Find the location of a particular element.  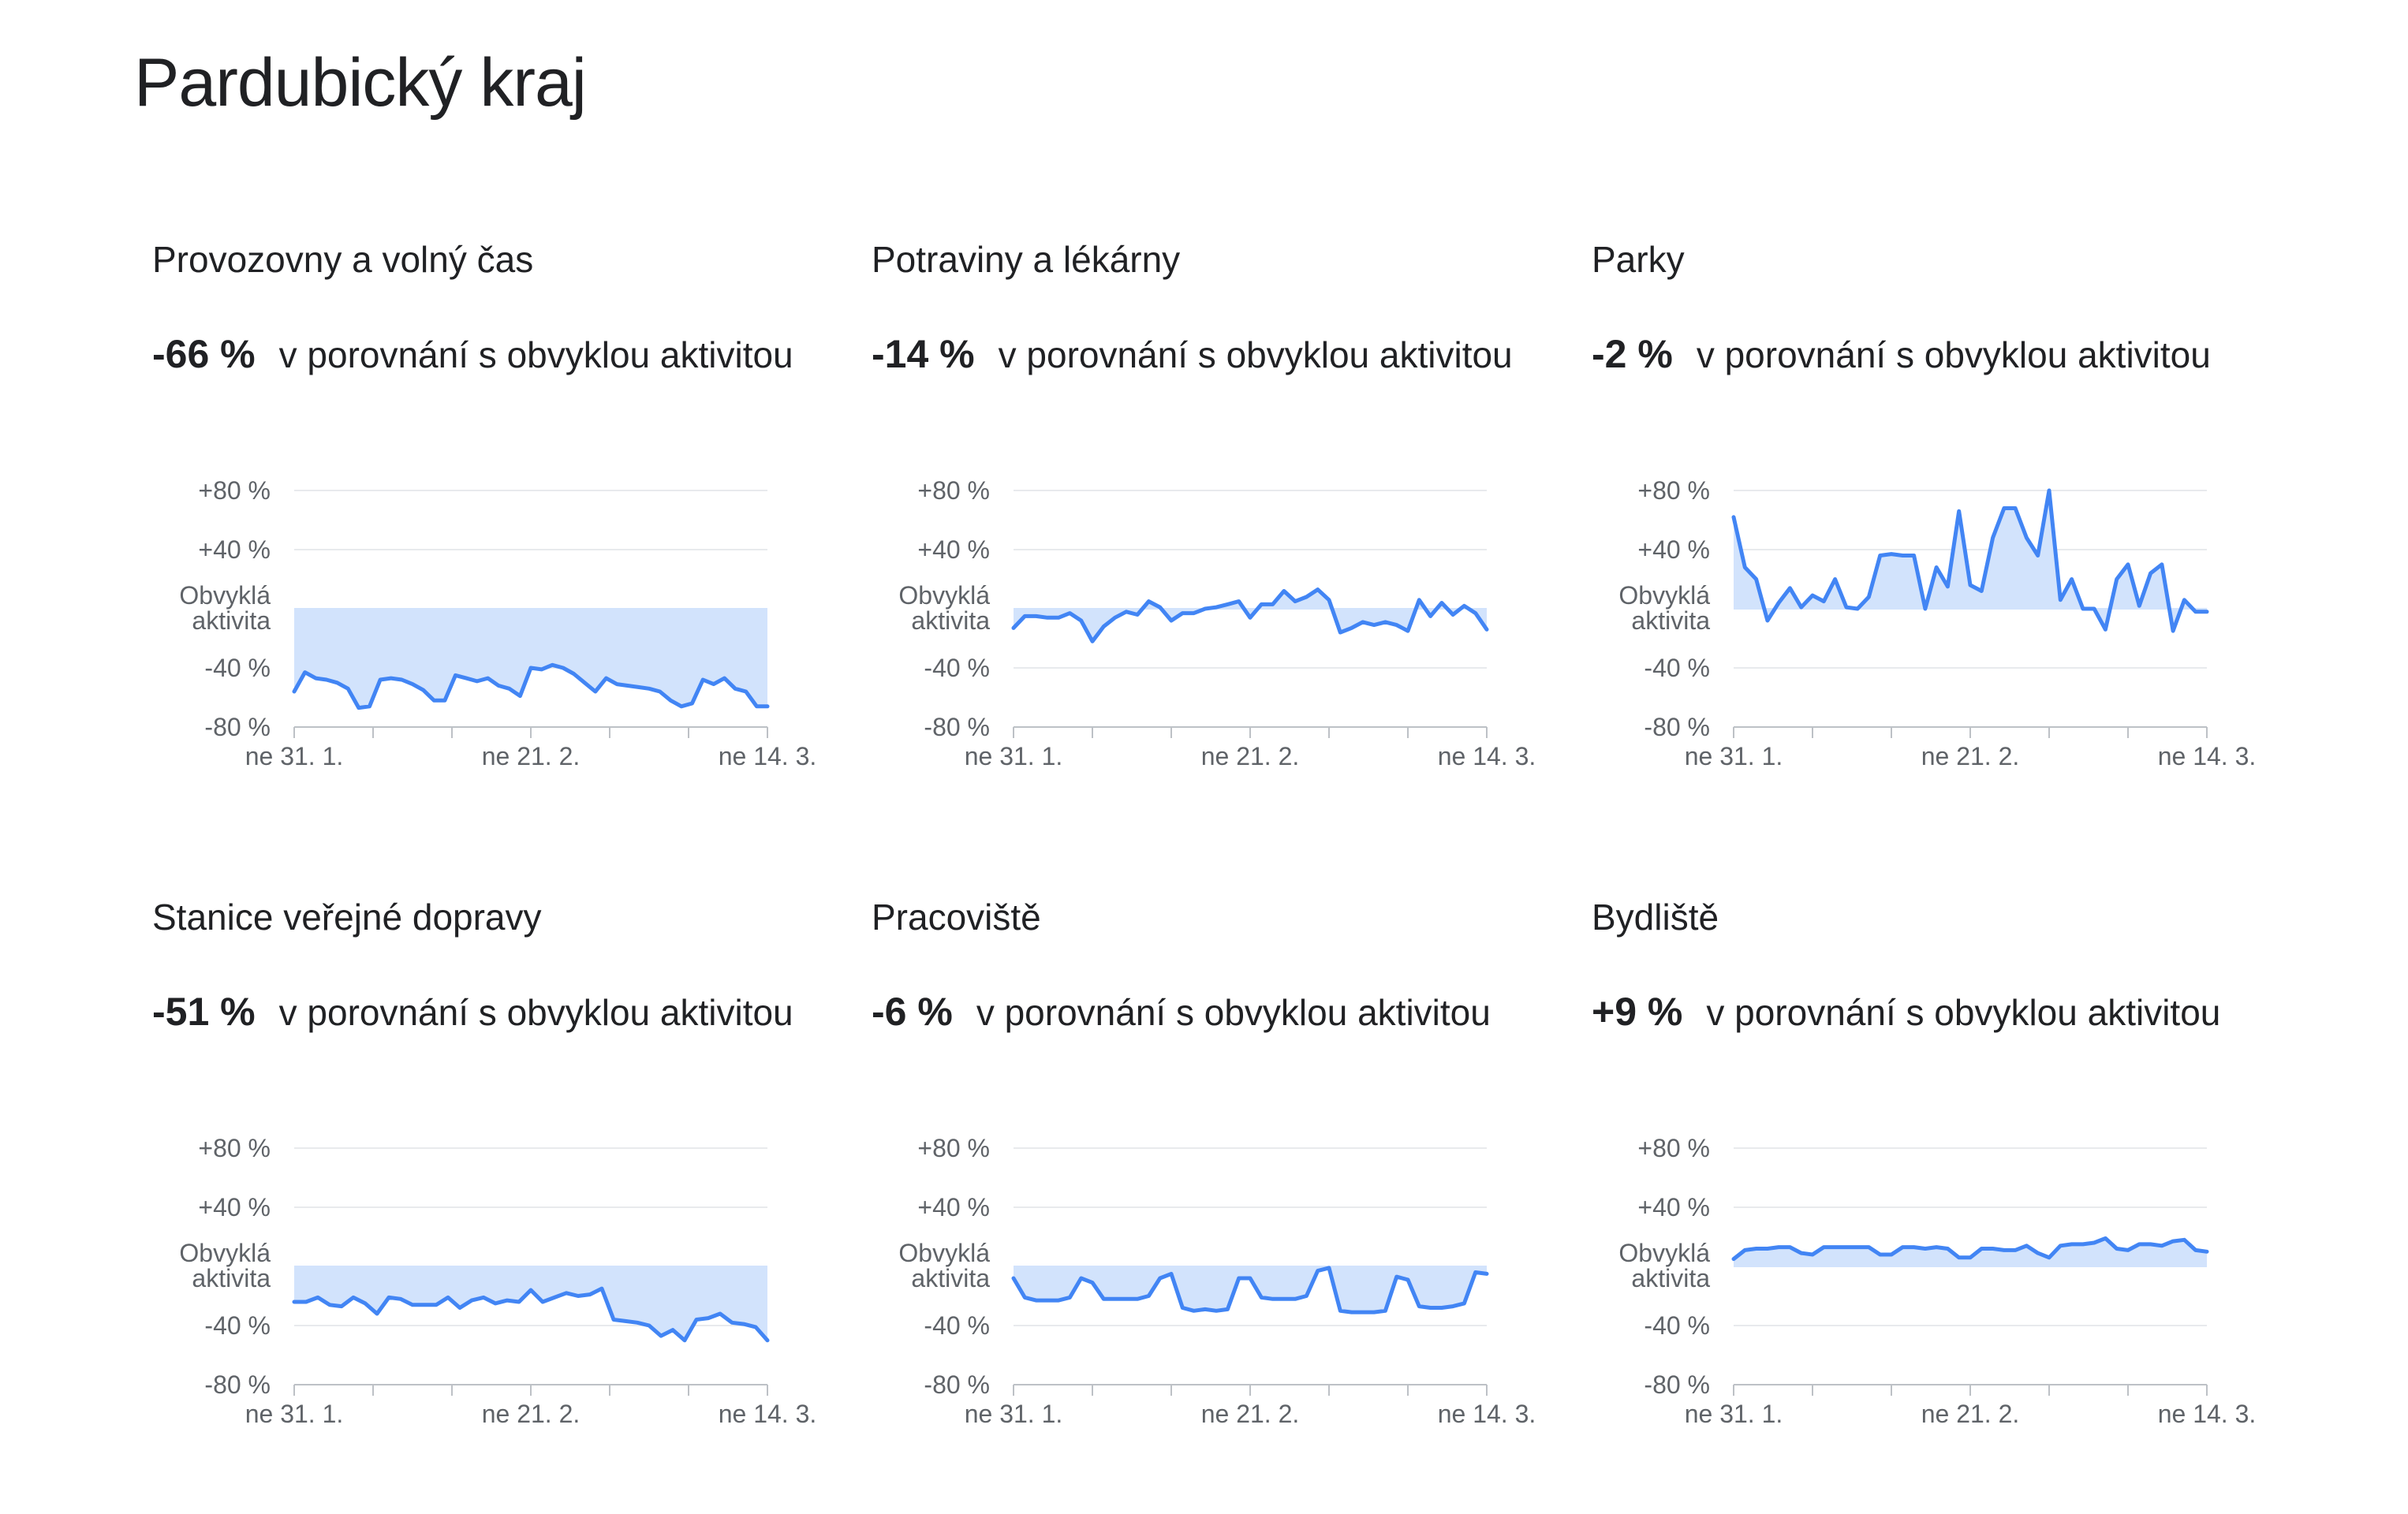

category-title: Pracoviště is located at coordinates (956, 917).